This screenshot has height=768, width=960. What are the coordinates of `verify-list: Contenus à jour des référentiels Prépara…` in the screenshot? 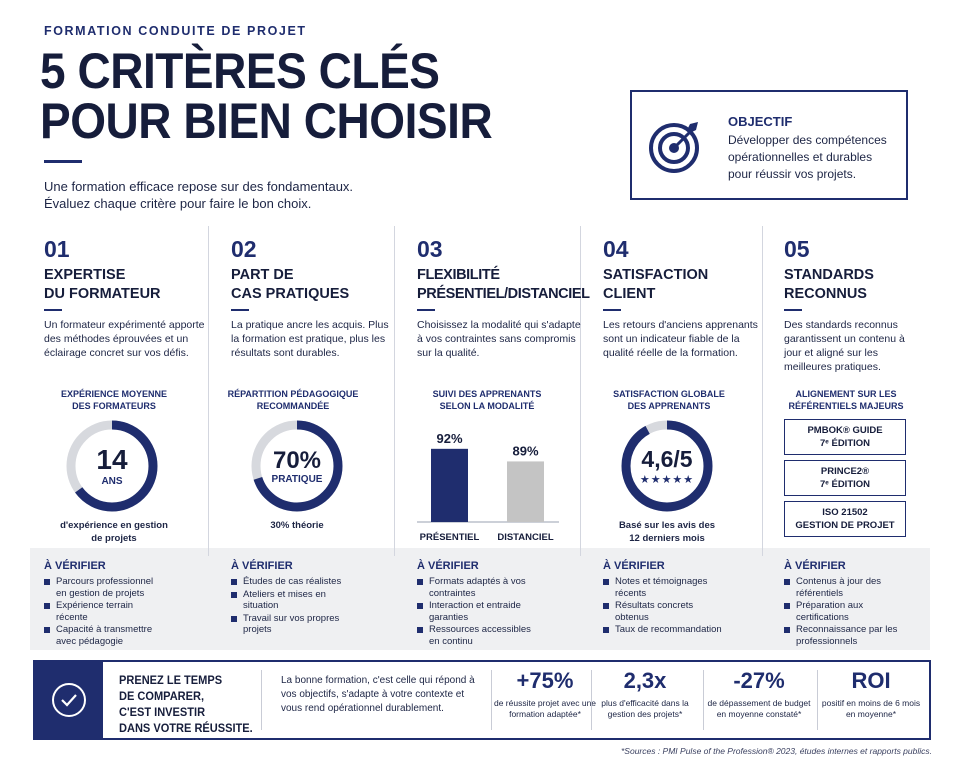 It's located at (844, 612).